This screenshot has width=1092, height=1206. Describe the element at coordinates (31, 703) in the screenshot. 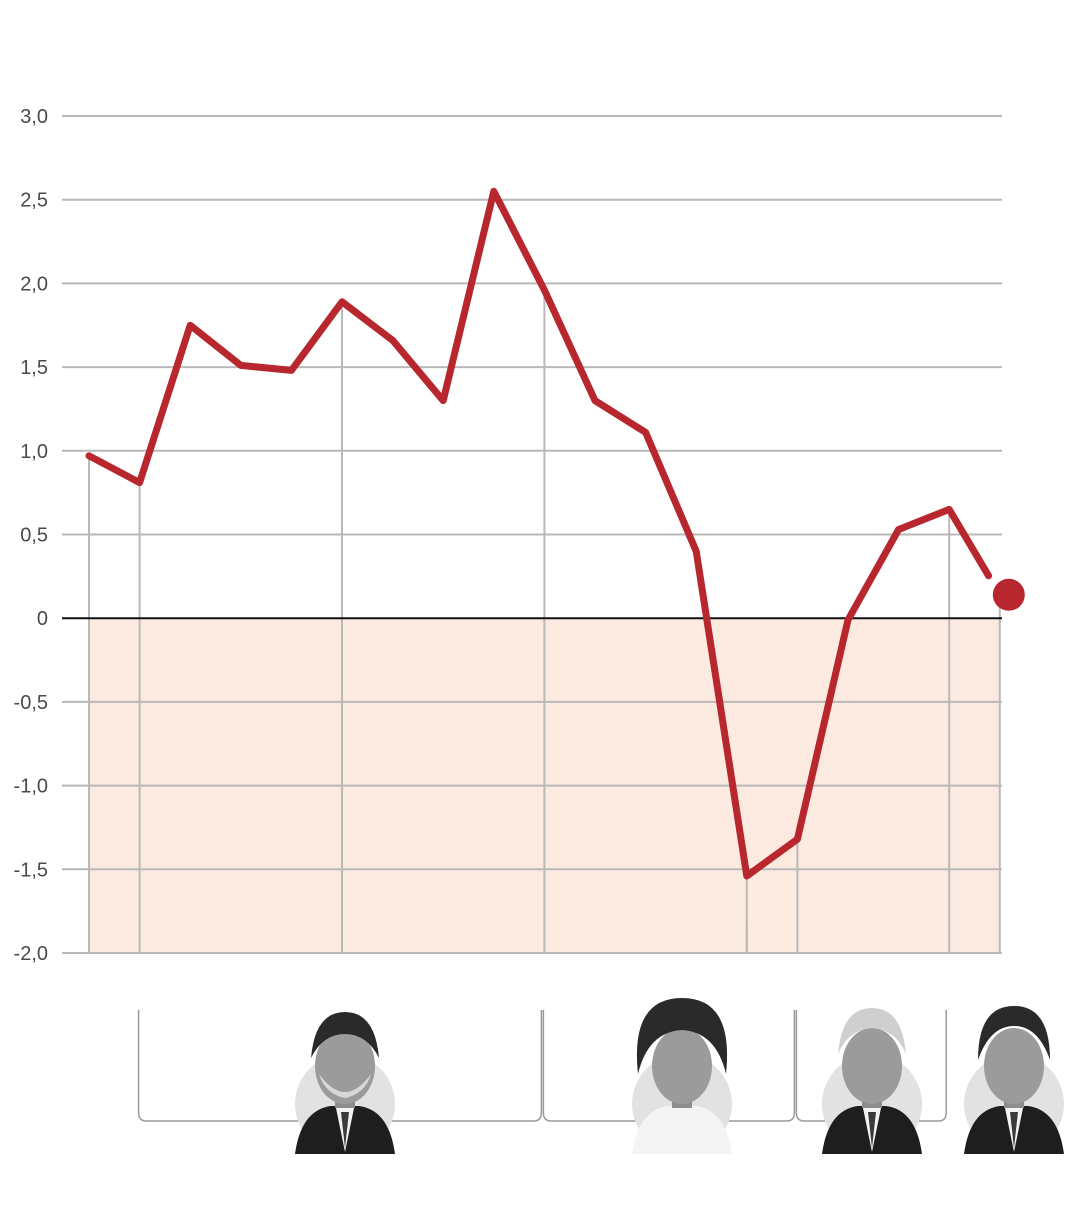

I see `y-tick-label: -0,5` at that location.